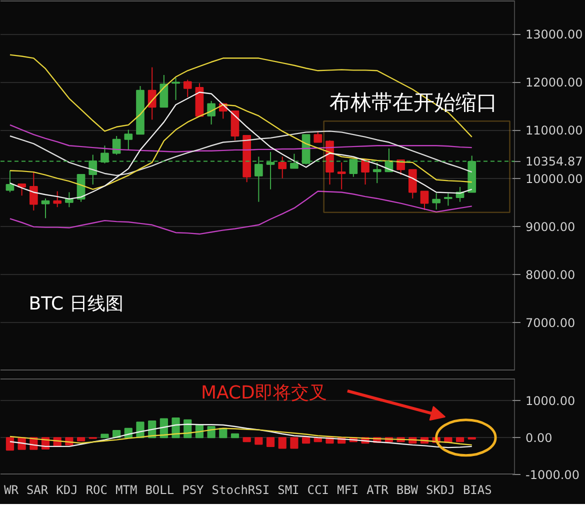 Image resolution: width=585 pixels, height=505 pixels. What do you see at coordinates (554, 83) in the screenshot?
I see `y-tick-label: 12000.00` at bounding box center [554, 83].